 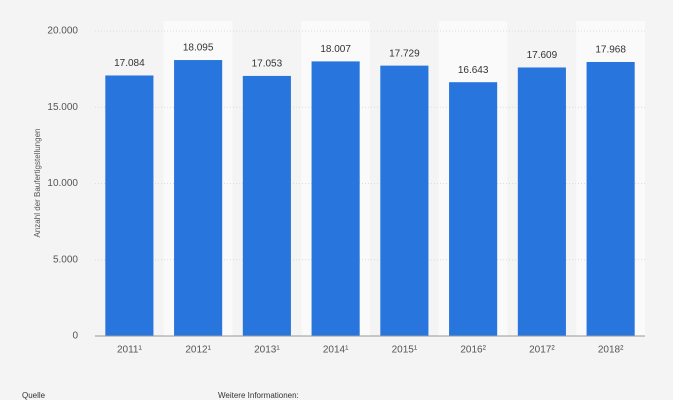 What do you see at coordinates (336, 350) in the screenshot?
I see `x-tick-label: 2014¹` at bounding box center [336, 350].